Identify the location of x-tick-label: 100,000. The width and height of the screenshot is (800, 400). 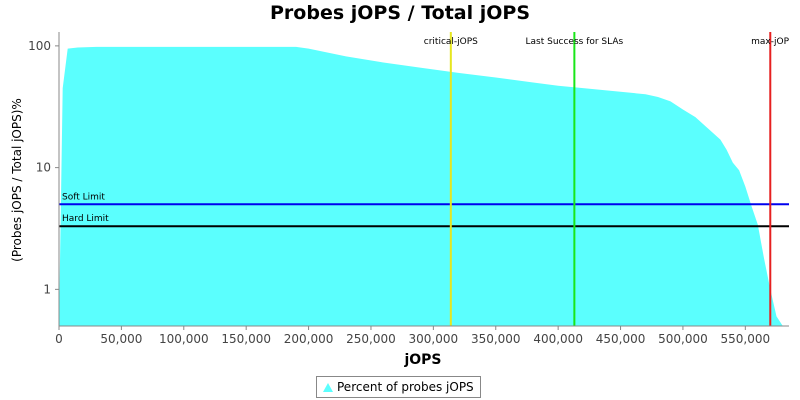
(184, 339).